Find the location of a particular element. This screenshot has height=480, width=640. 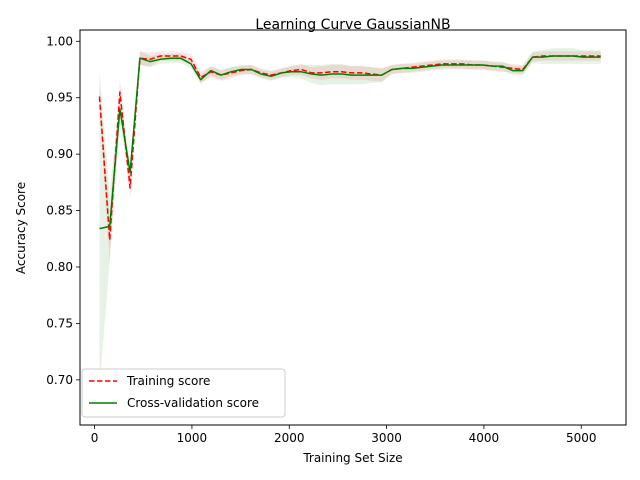

x-tick-label: 3000 is located at coordinates (386, 438).